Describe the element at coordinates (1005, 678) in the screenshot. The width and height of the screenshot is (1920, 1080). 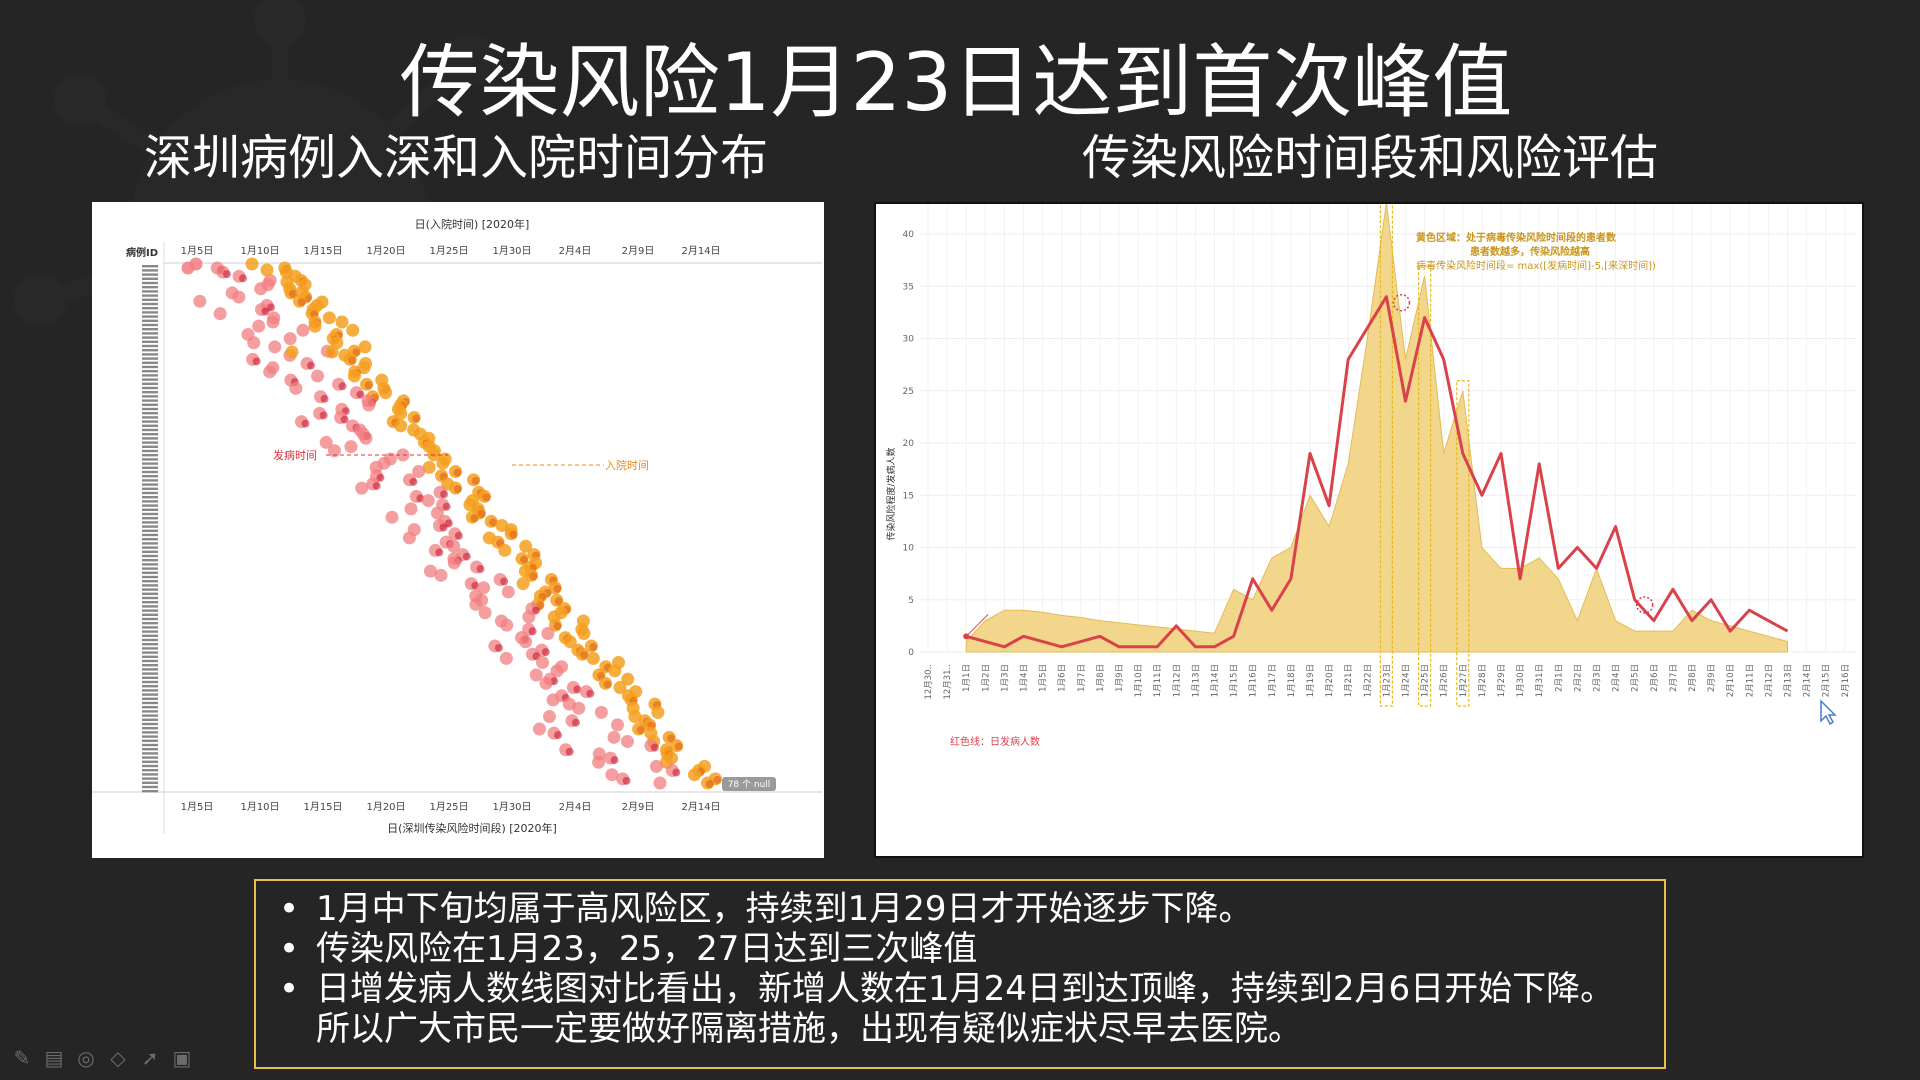
I see `x-tick-label: 1月3日` at that location.